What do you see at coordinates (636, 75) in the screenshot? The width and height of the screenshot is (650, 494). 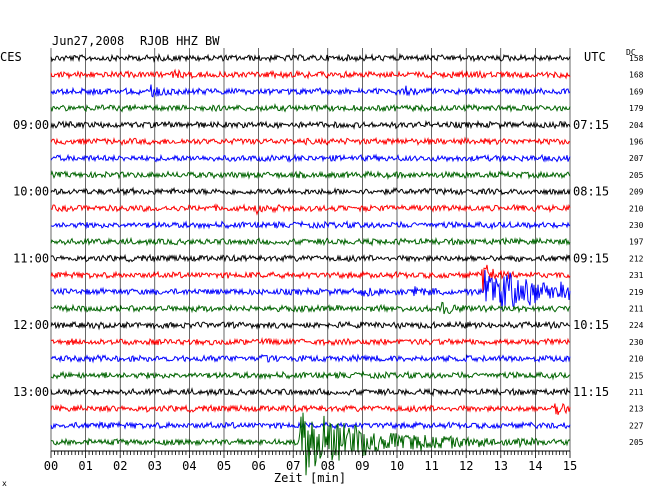 I see `dc-offset-1: 168` at bounding box center [636, 75].